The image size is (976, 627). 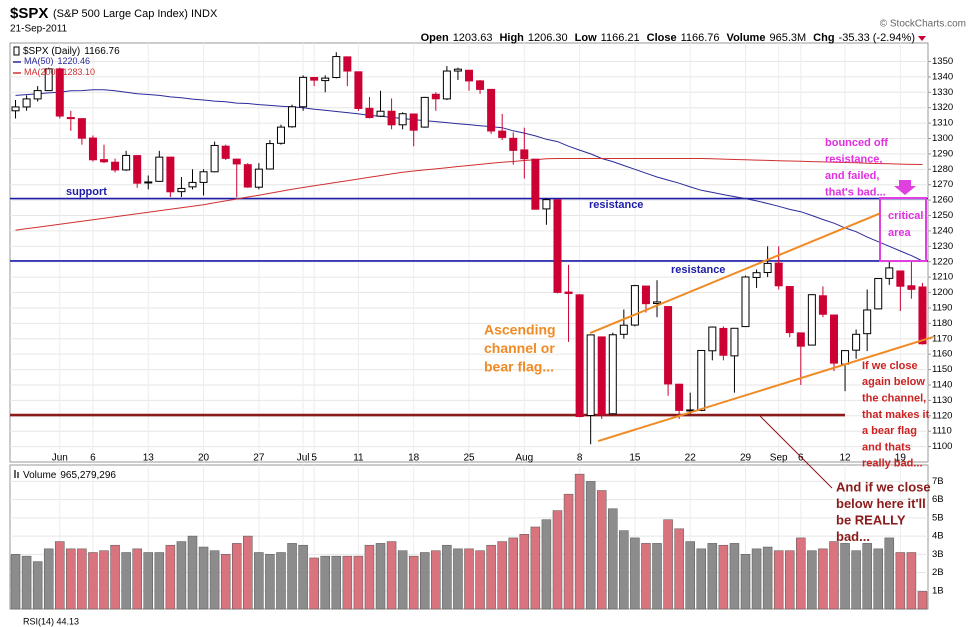 I want to click on y-tick-label: 1300, so click(x=942, y=138).